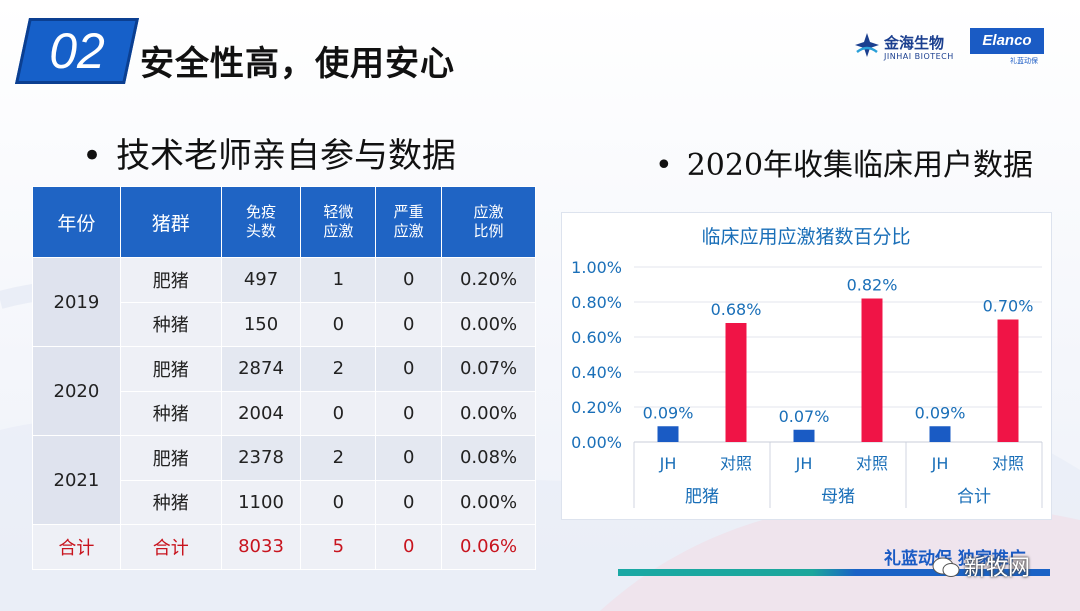  I want to click on data-label: 0.82%, so click(872, 285).